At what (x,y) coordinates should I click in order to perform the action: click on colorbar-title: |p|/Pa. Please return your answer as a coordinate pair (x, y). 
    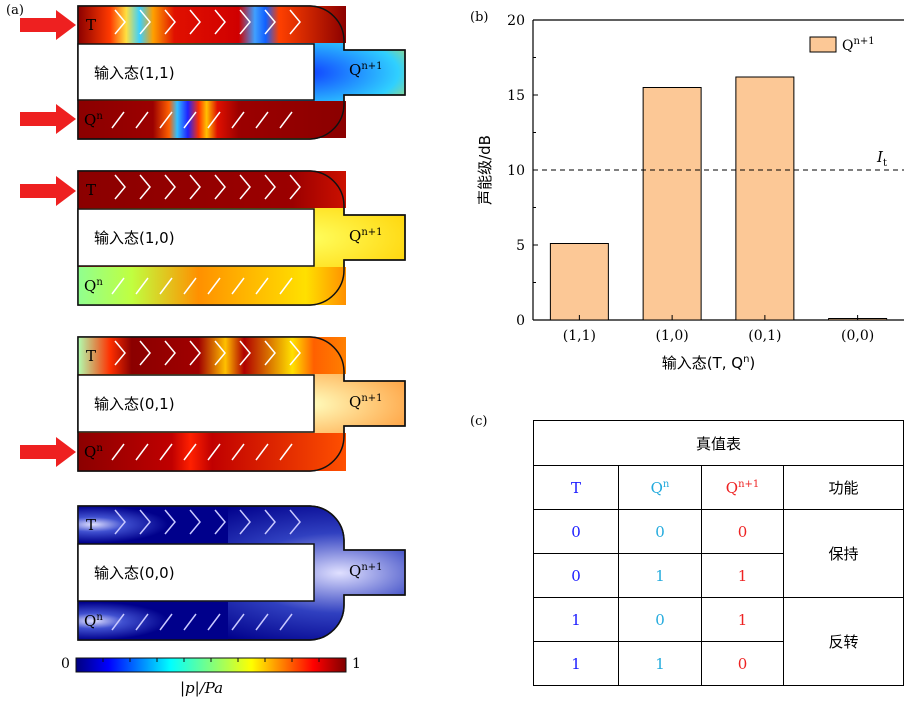
    Looking at the image, I should click on (202, 688).